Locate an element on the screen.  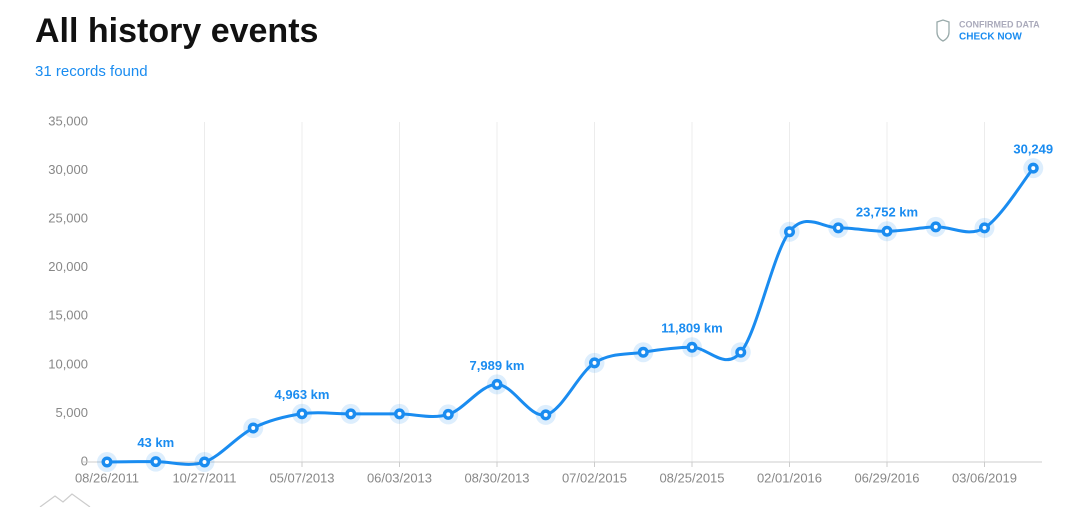
value-label: 23,752 km is located at coordinates (887, 212).